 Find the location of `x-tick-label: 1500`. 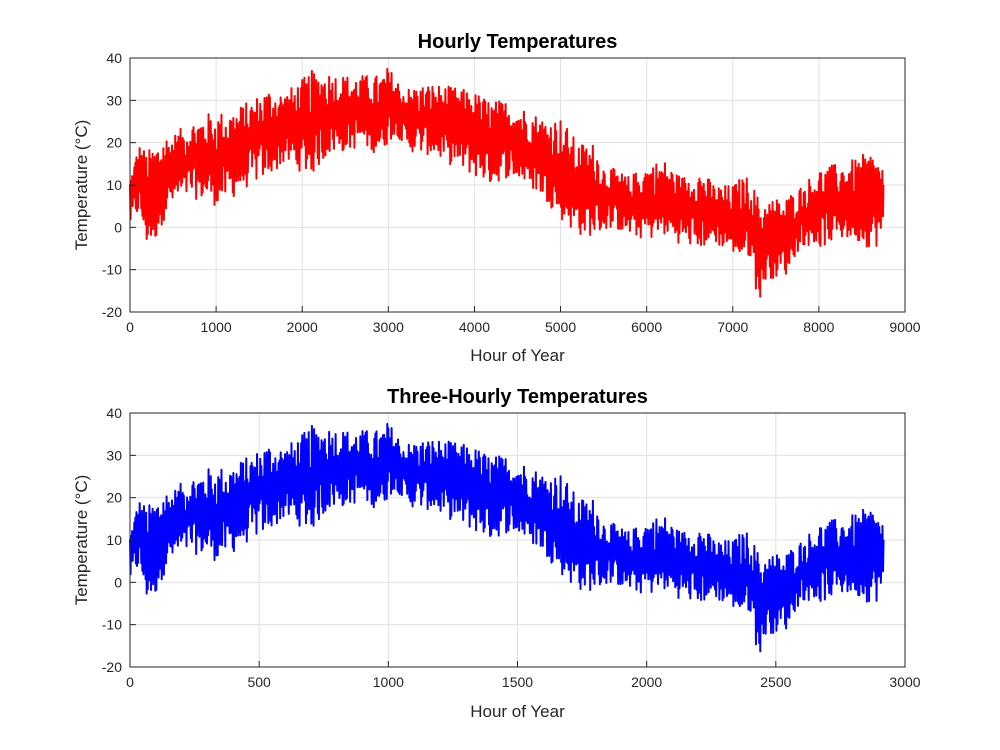

x-tick-label: 1500 is located at coordinates (517, 682).